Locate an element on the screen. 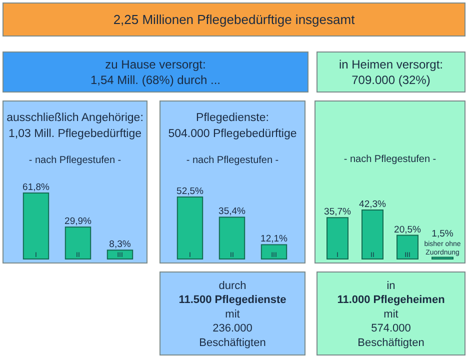  text: 236.000 is located at coordinates (232, 328).